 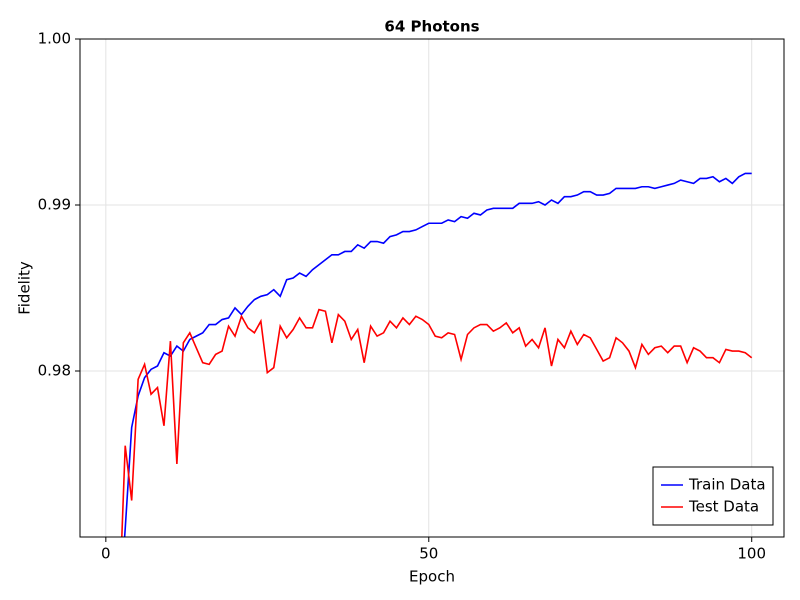 What do you see at coordinates (751, 554) in the screenshot?
I see `x-tick-label: 100` at bounding box center [751, 554].